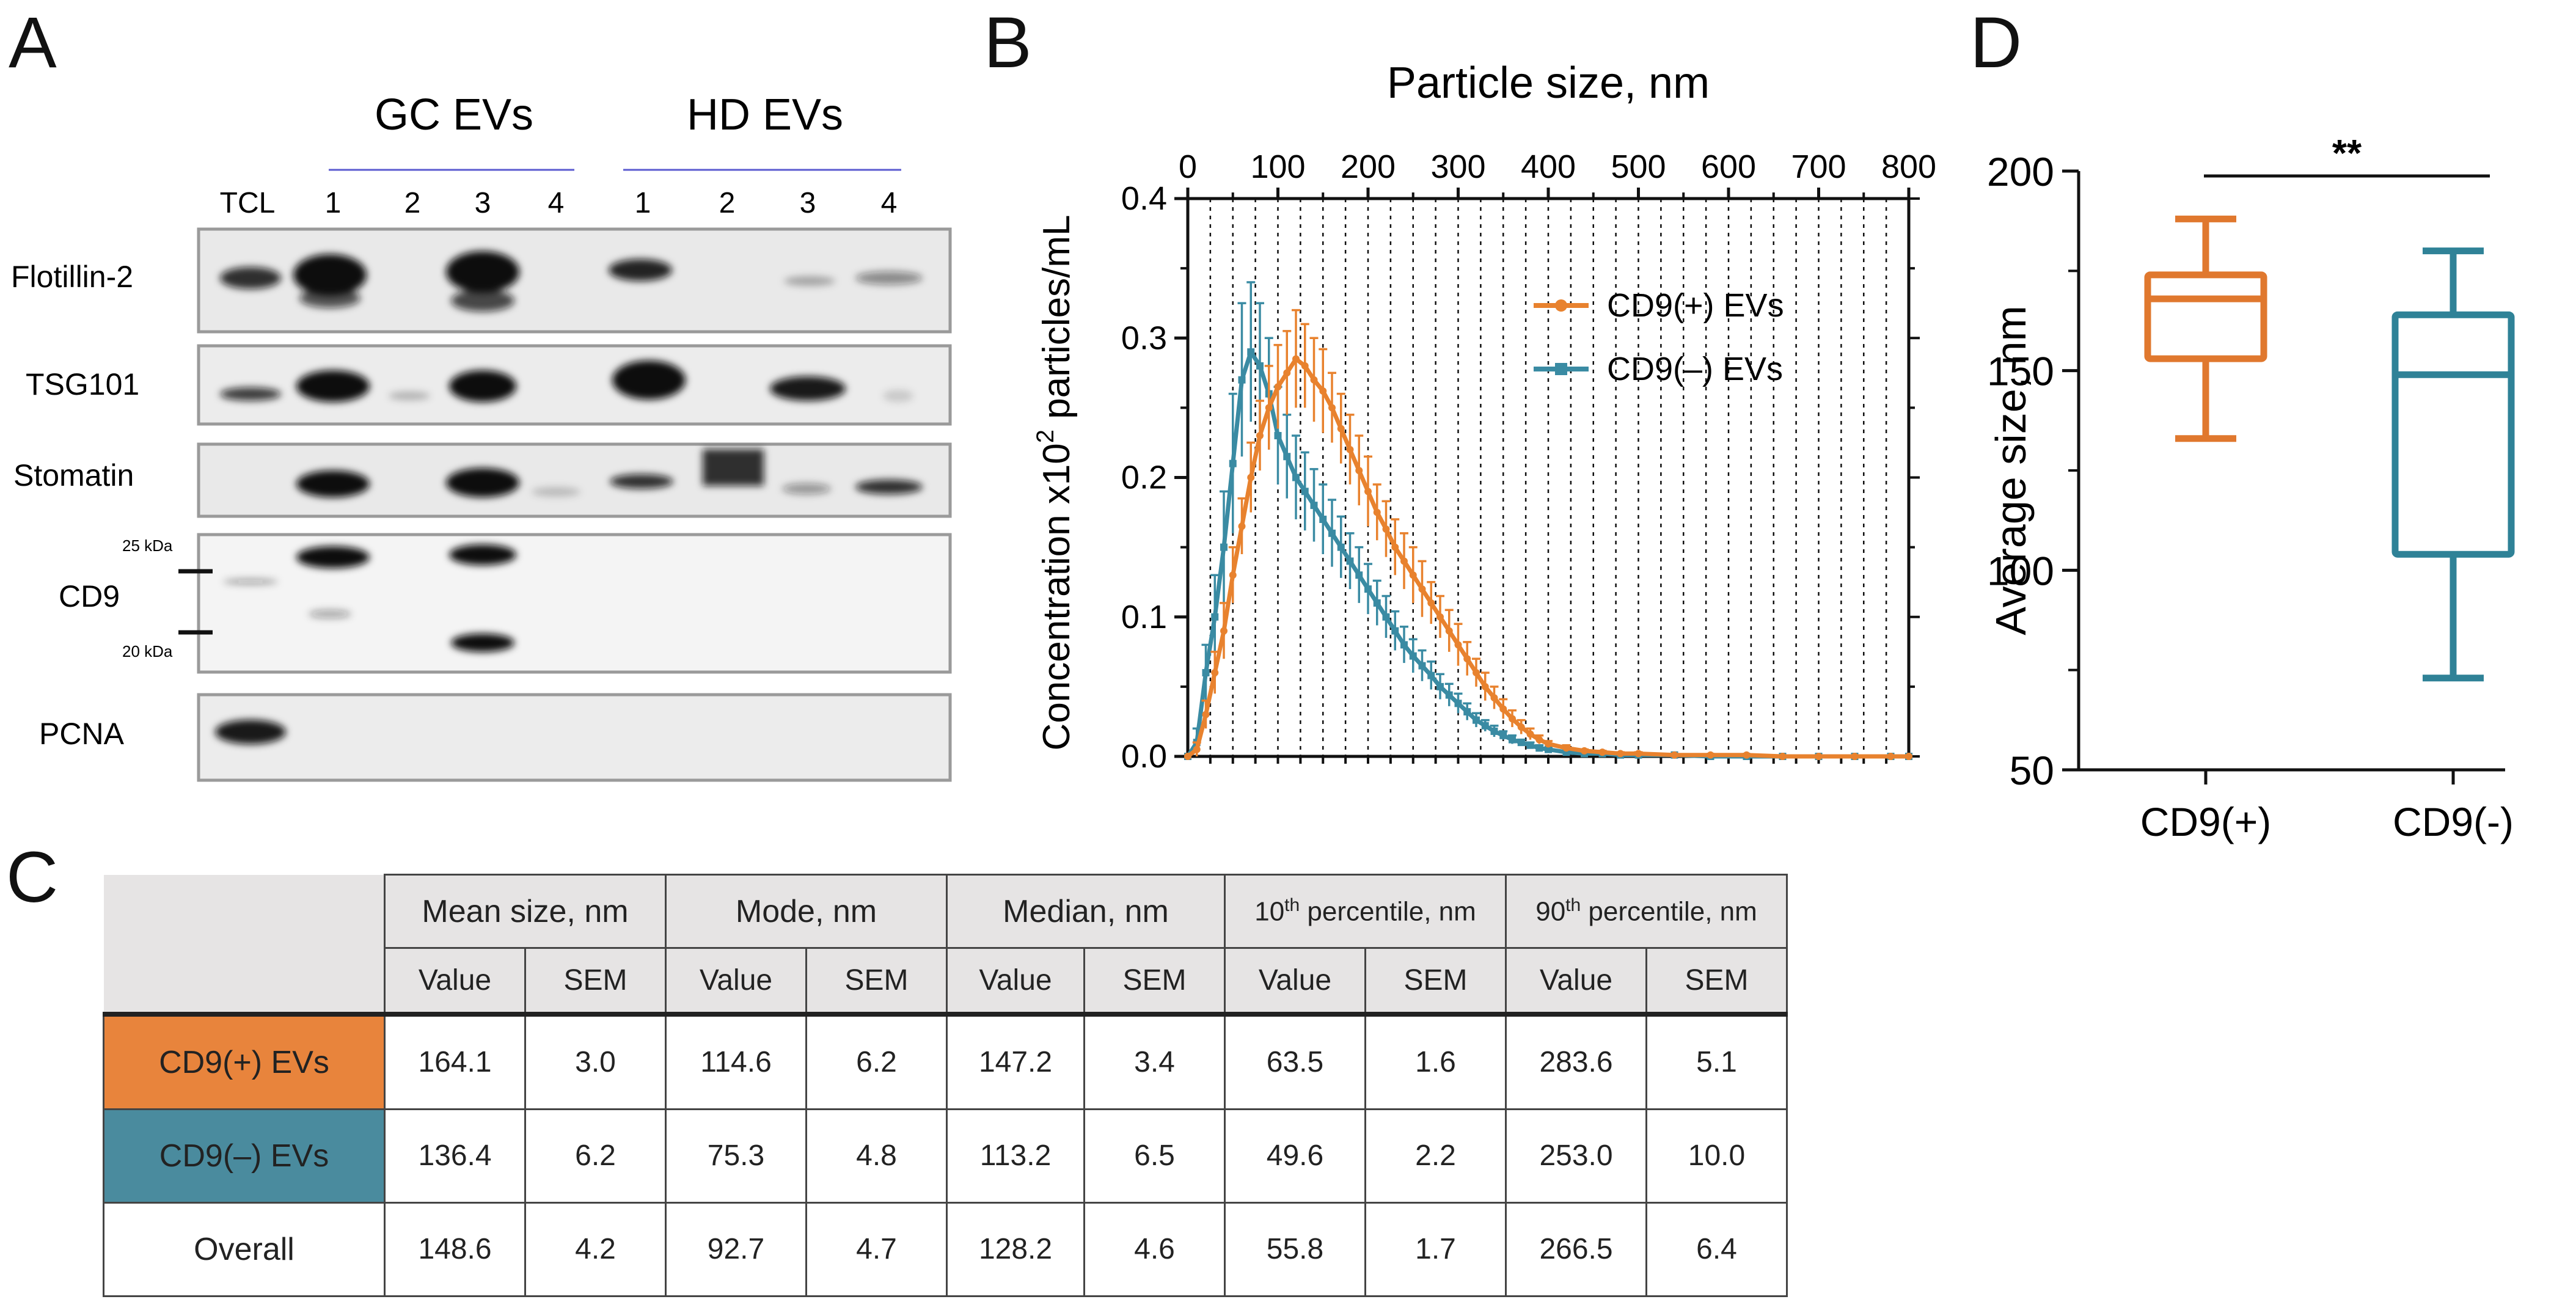 This screenshot has width=2576, height=1313. What do you see at coordinates (1996, 42) in the screenshot?
I see `panel-d-letter: D` at bounding box center [1996, 42].